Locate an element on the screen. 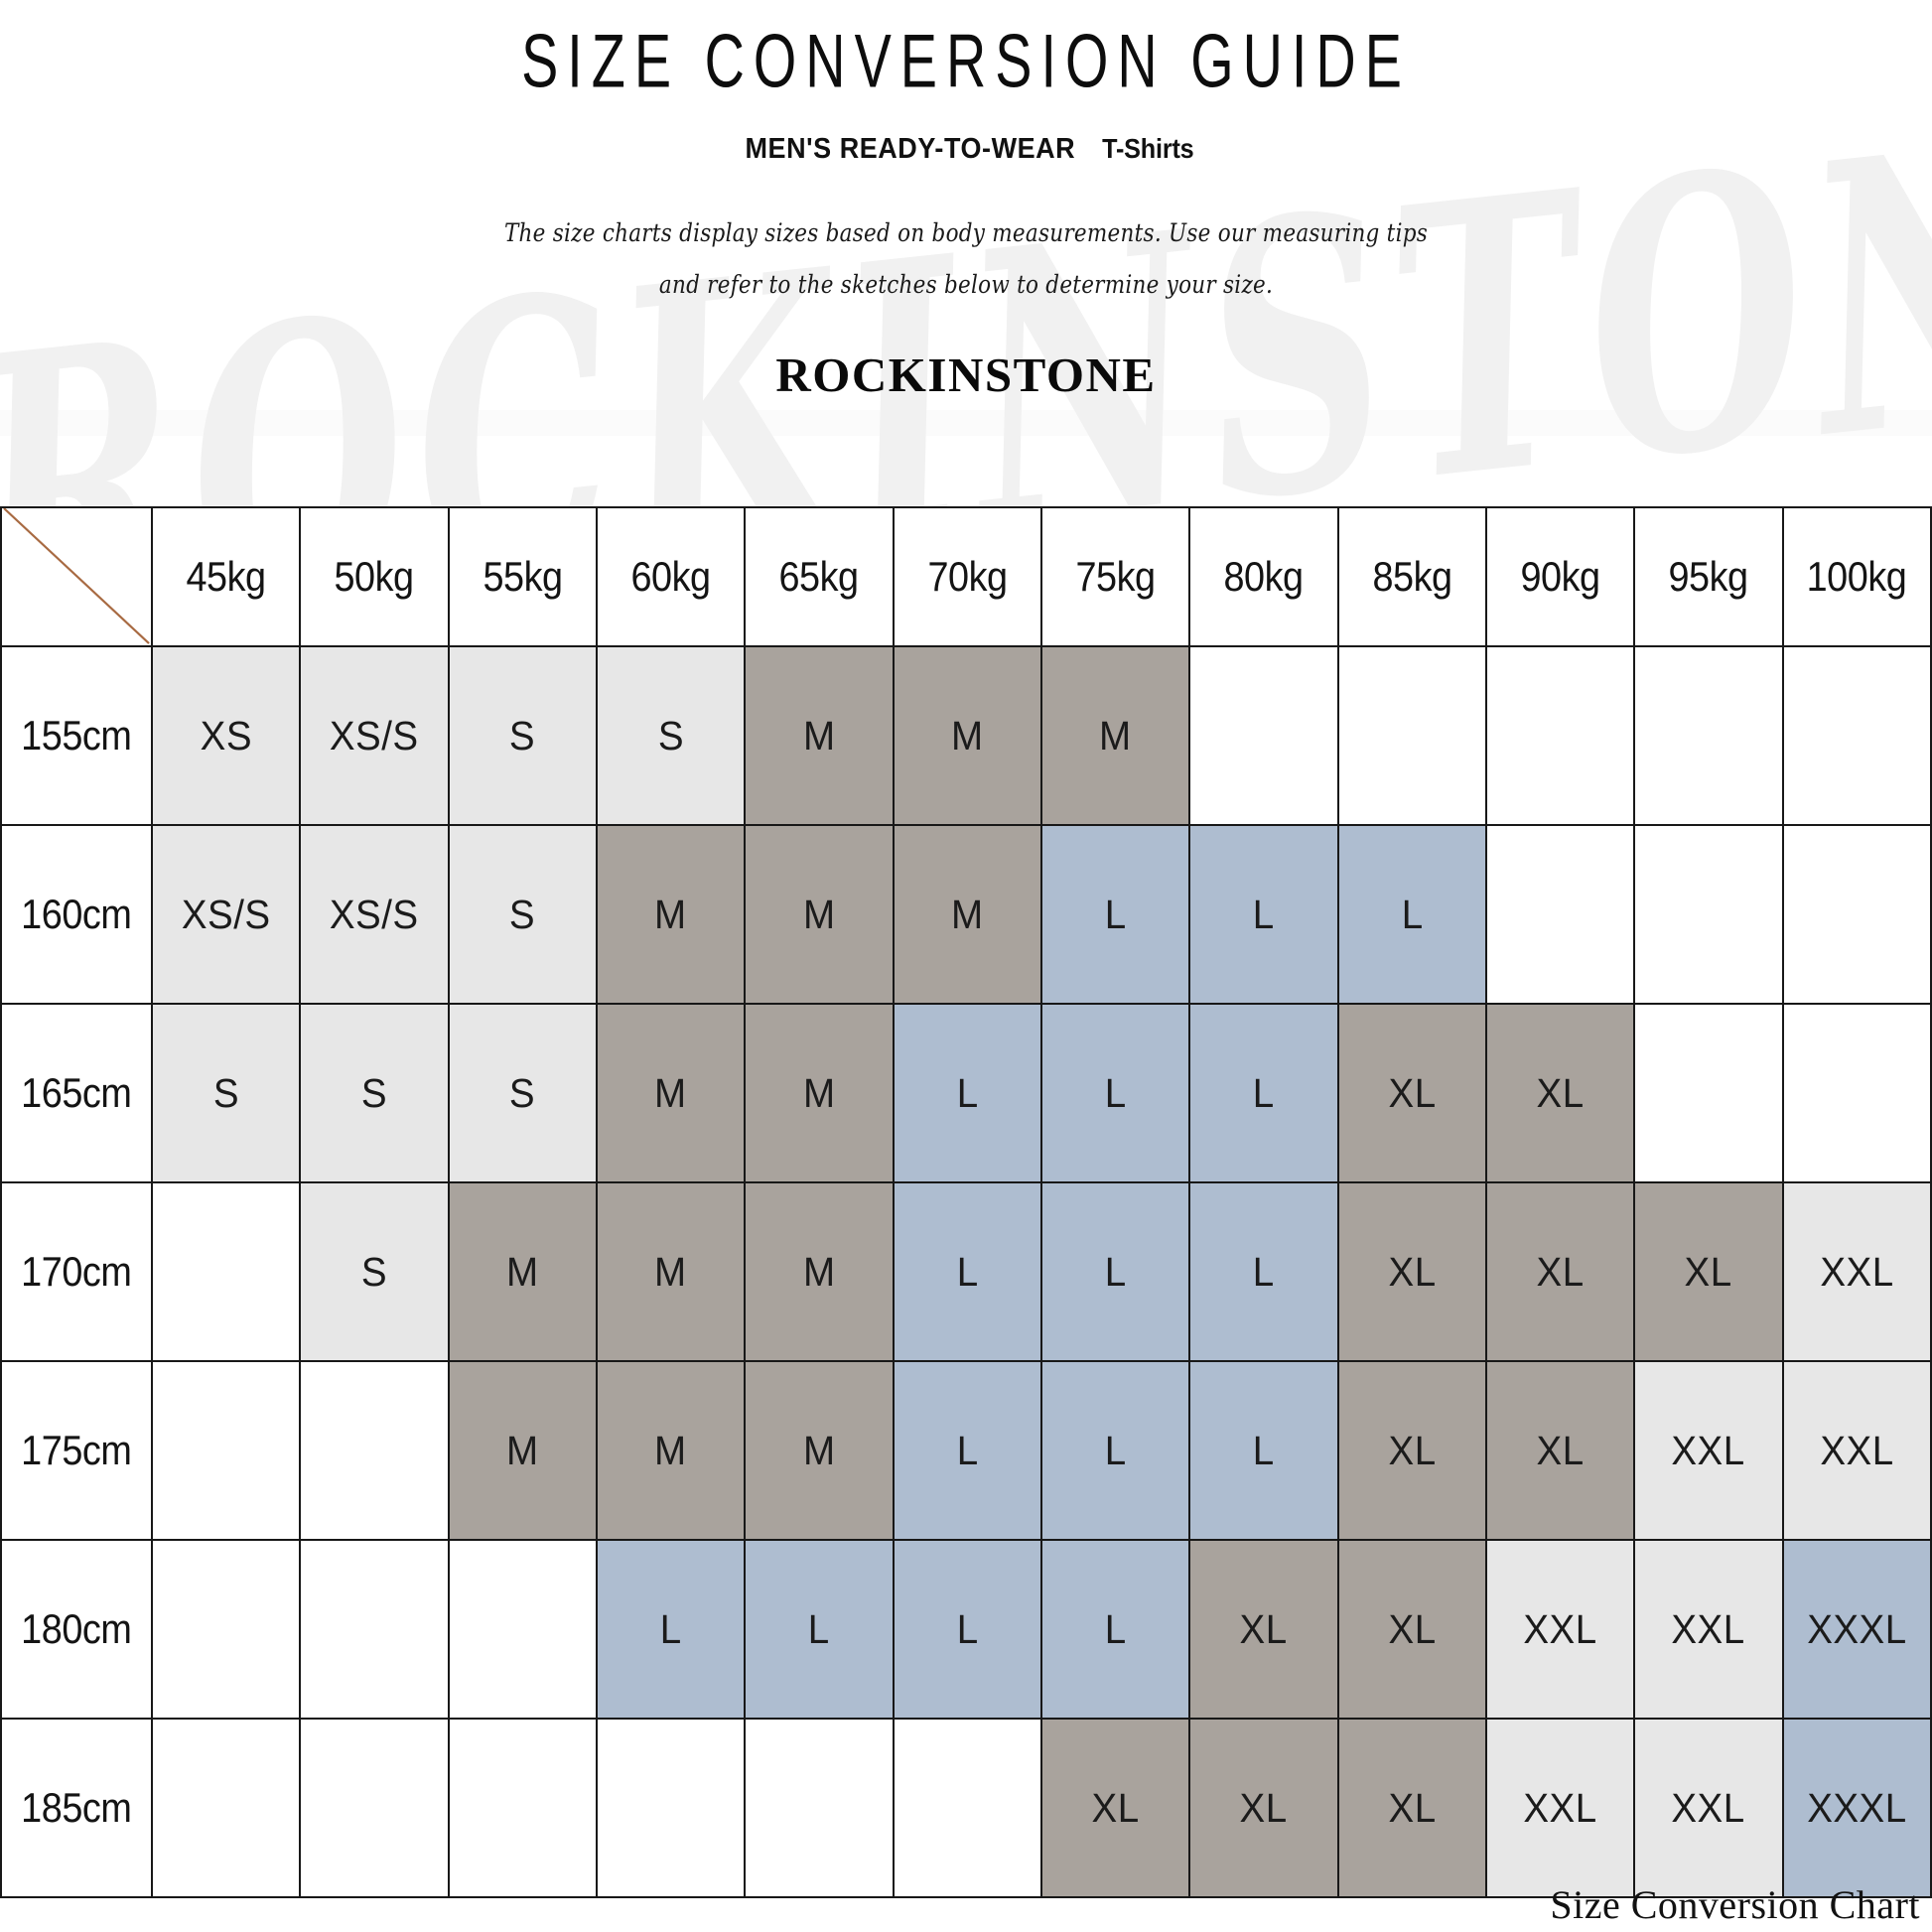 This screenshot has height=1932, width=1932. size-cell-label: XS/S is located at coordinates (375, 735).